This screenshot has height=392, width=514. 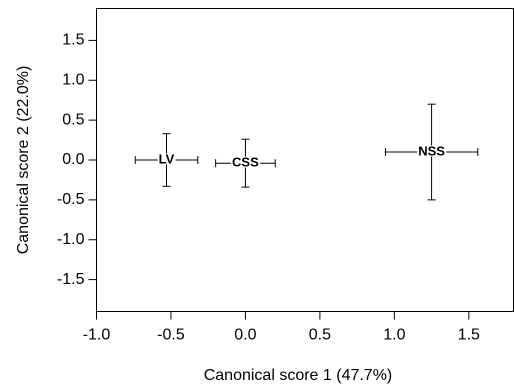 What do you see at coordinates (73, 79) in the screenshot?
I see `y-tick-label: 1.0` at bounding box center [73, 79].